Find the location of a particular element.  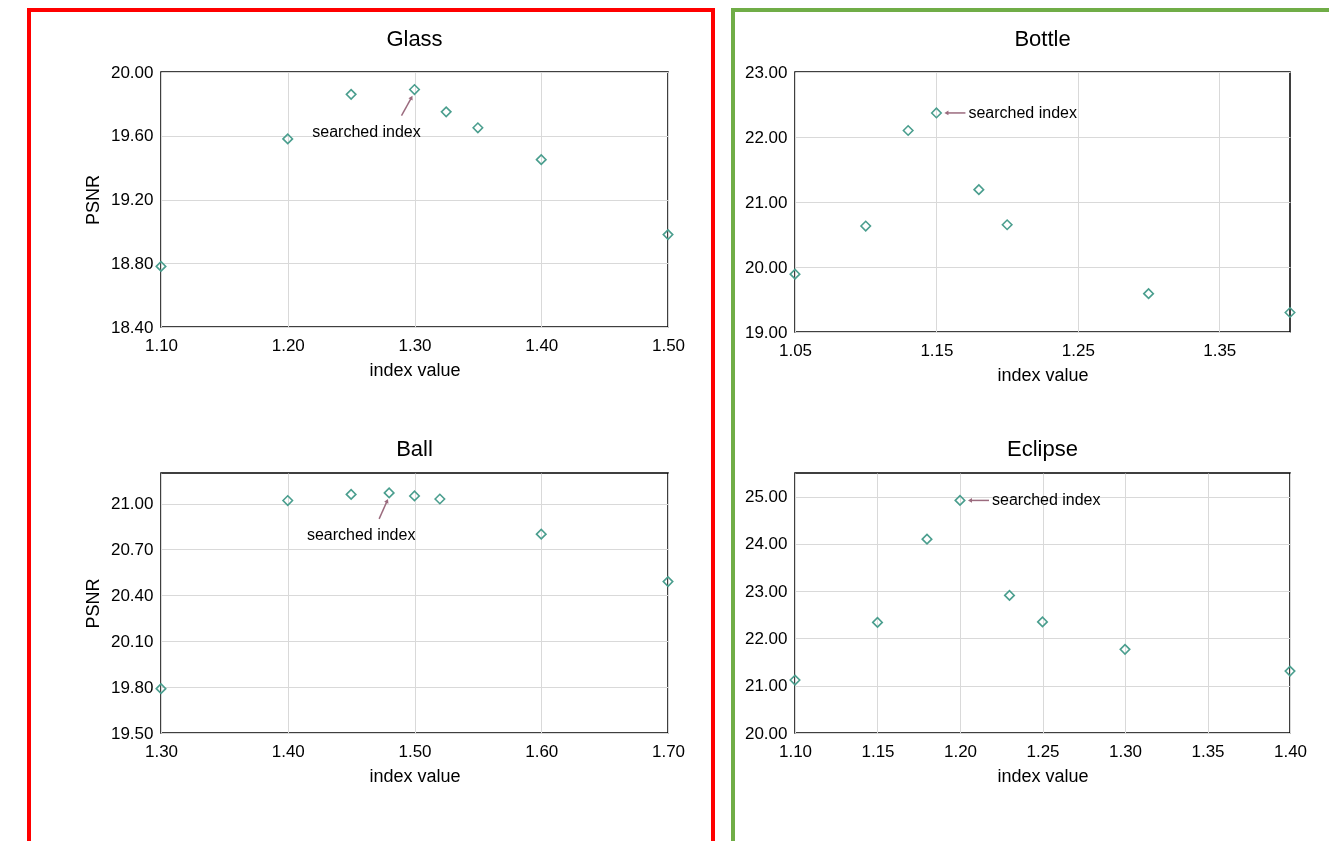

y-tick-label: 19.60 is located at coordinates (132, 136).